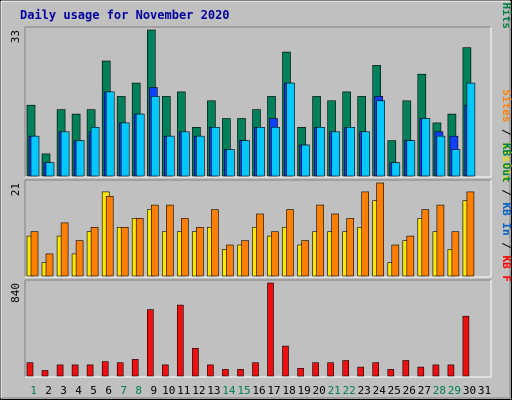 This screenshot has height=400, width=512. I want to click on visits-legend-item-2: Visits, so click(506, 162).